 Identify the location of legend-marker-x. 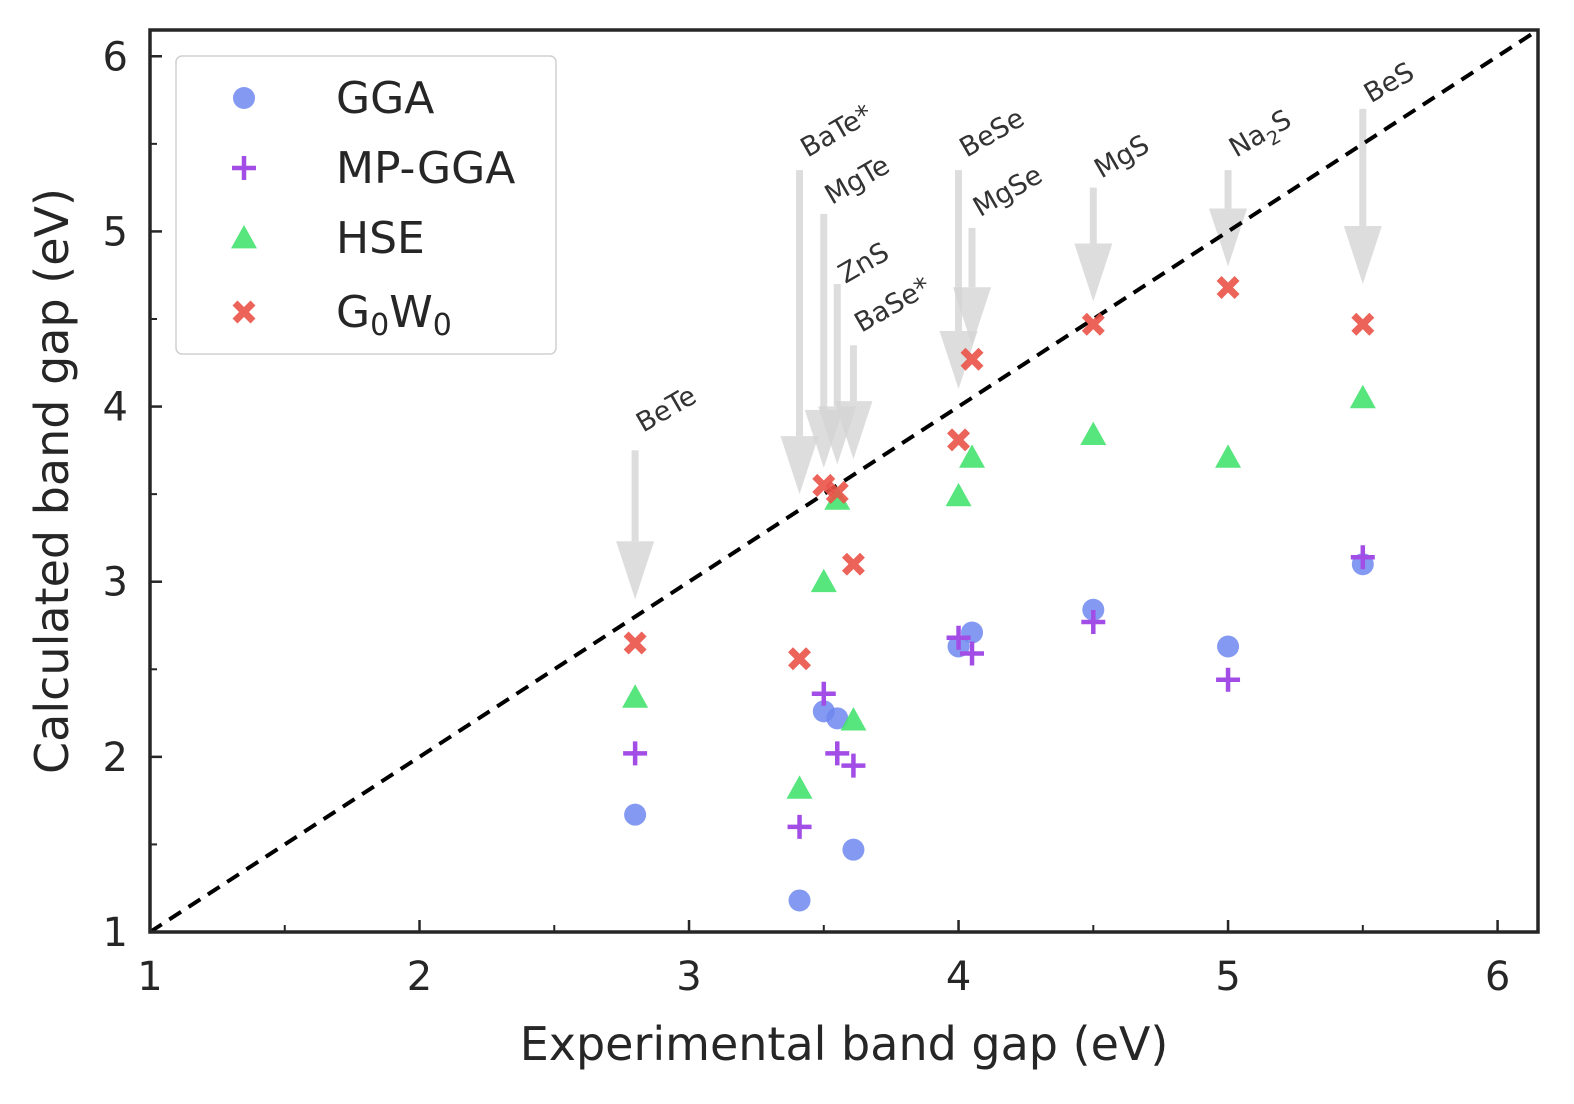
(244, 312).